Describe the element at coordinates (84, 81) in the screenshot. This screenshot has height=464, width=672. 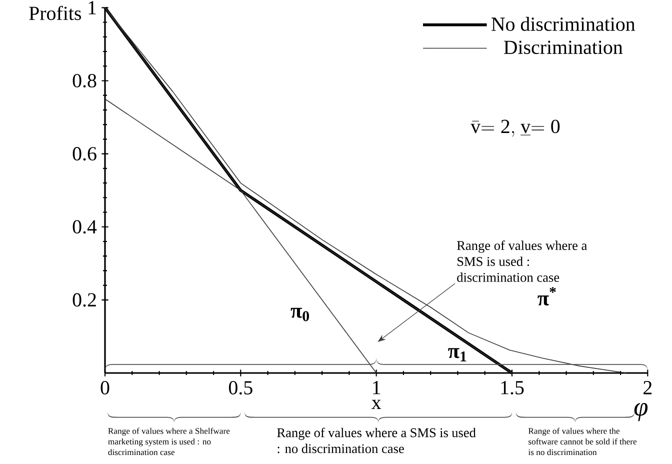
I see `y-tick-label: 0.8` at that location.